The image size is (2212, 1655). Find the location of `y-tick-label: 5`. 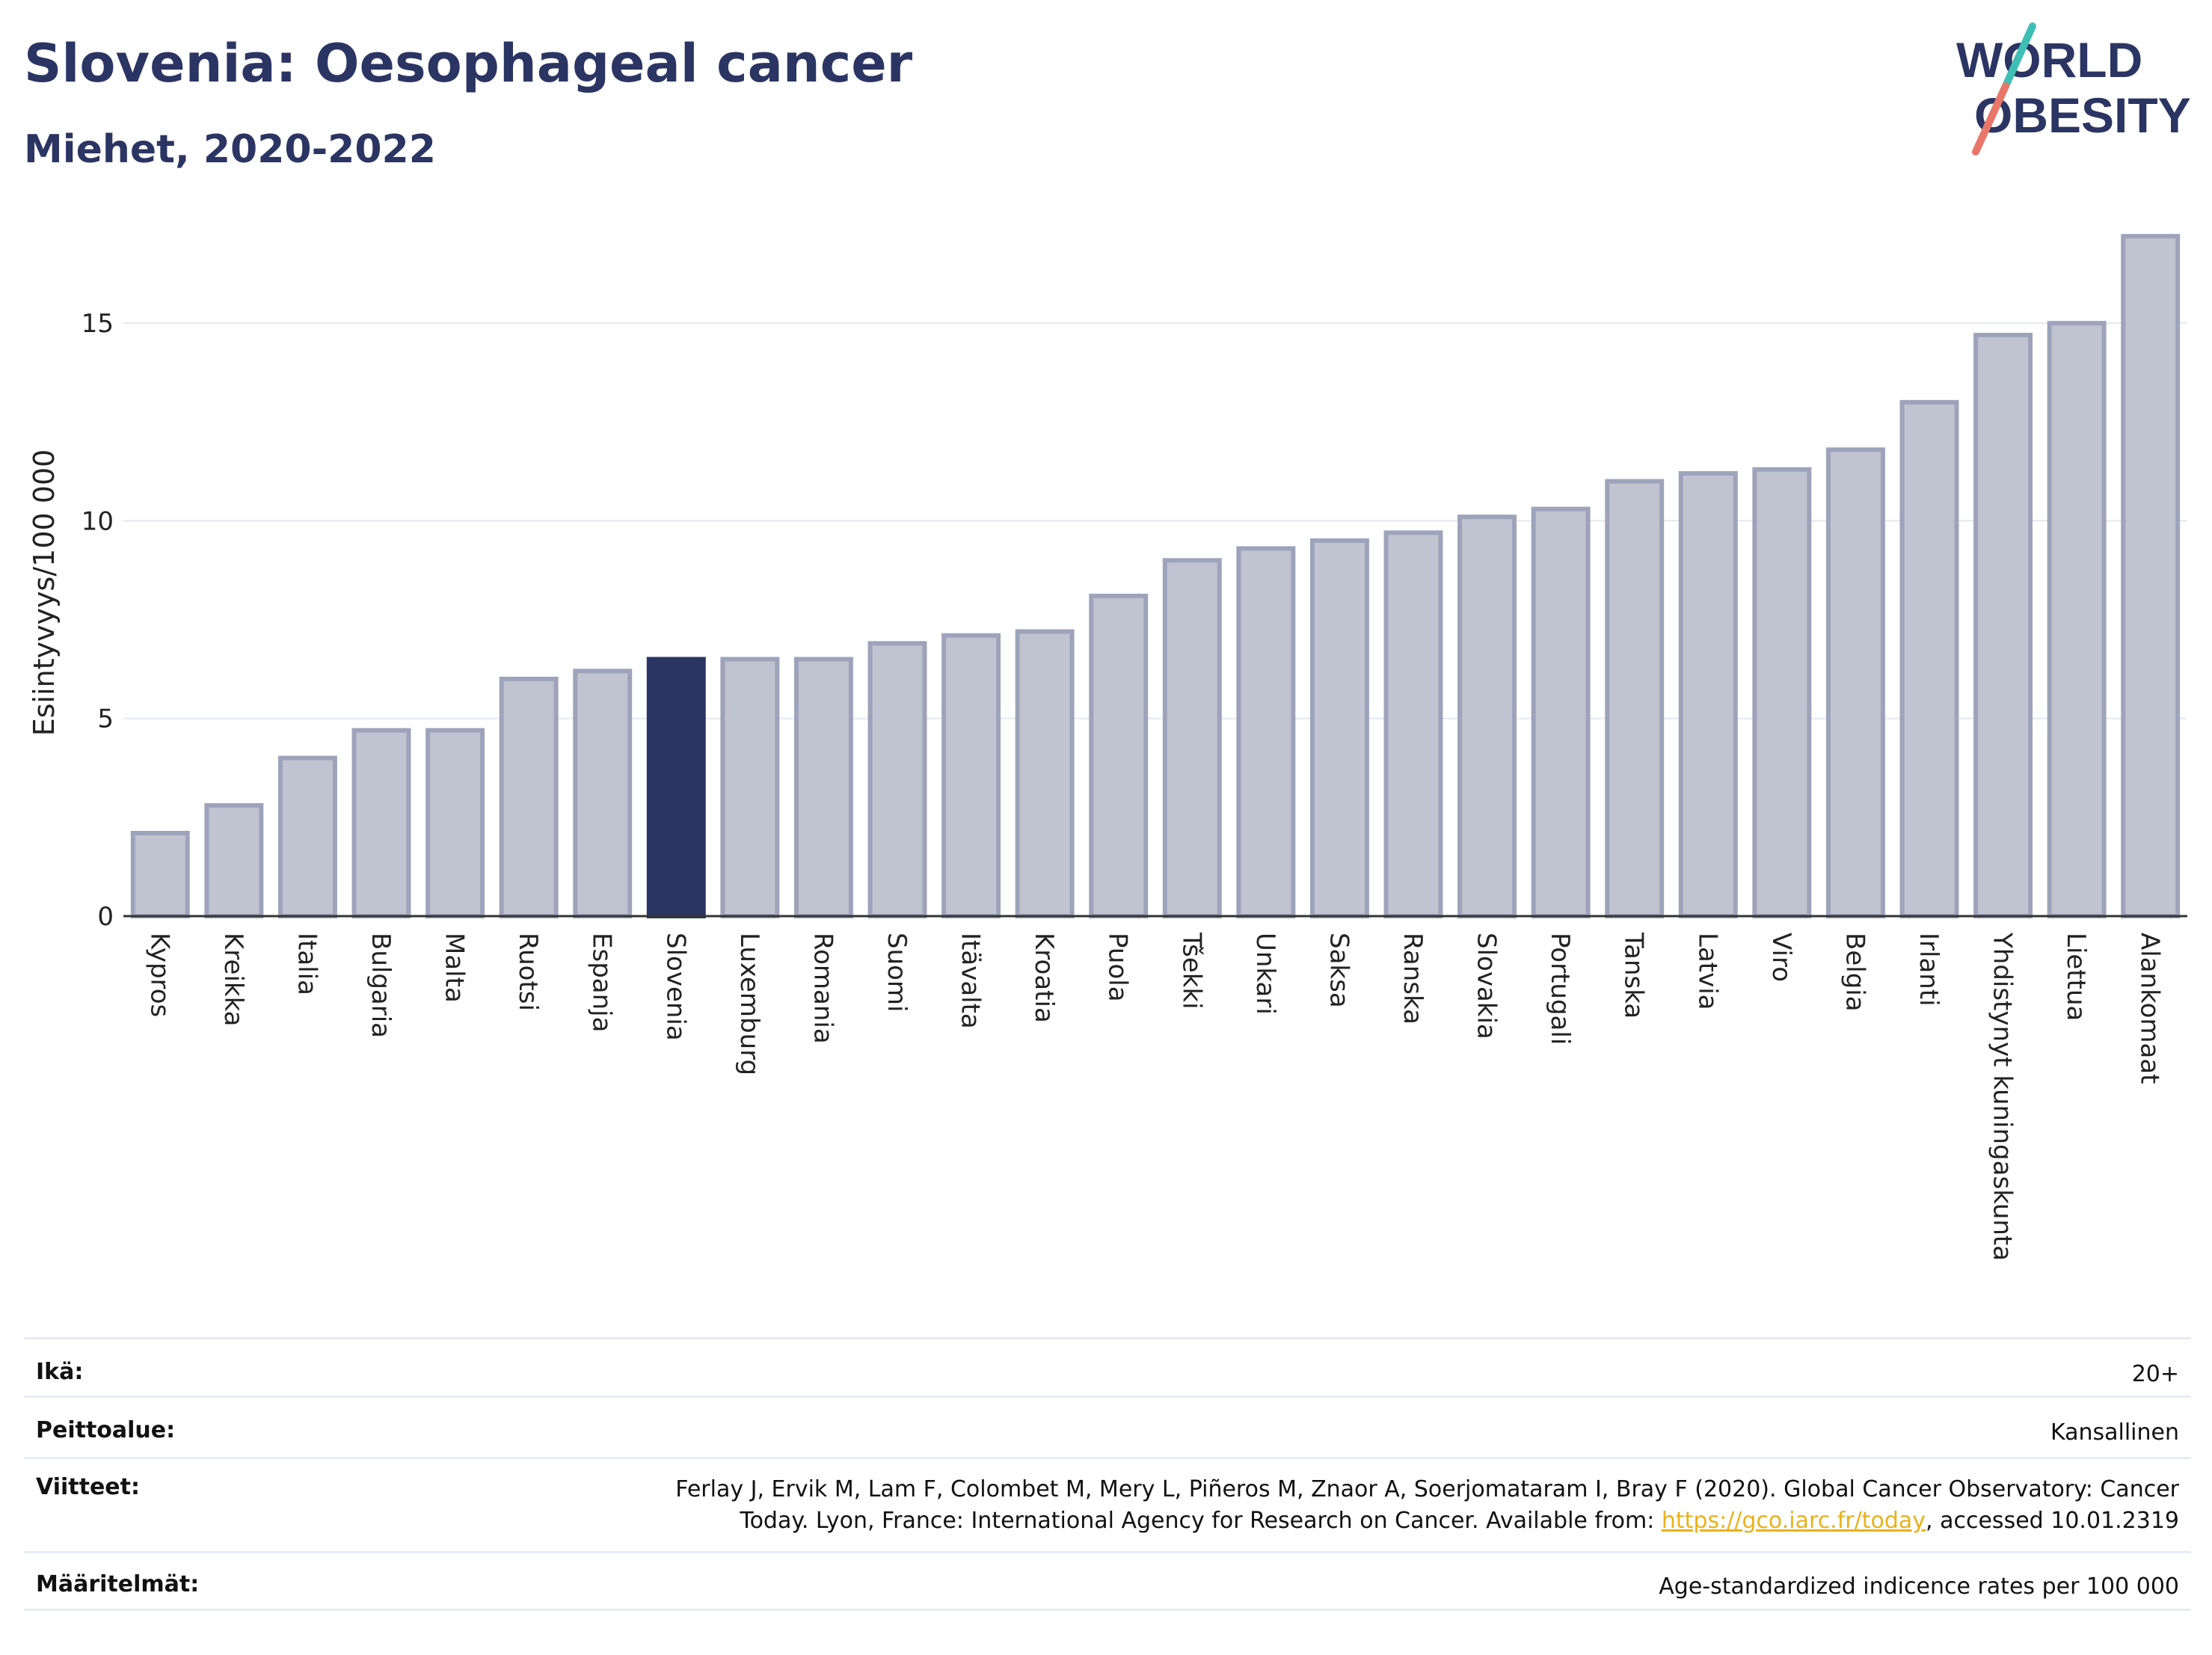

y-tick-label: 5 is located at coordinates (105, 719).